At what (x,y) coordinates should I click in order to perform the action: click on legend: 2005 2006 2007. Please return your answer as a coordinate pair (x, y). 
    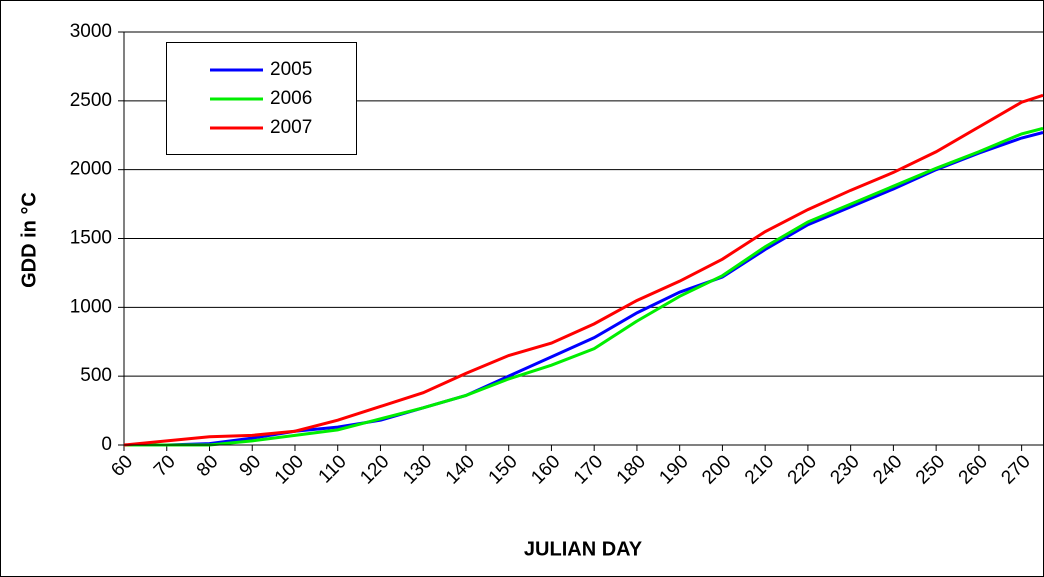
    Looking at the image, I should click on (261, 98).